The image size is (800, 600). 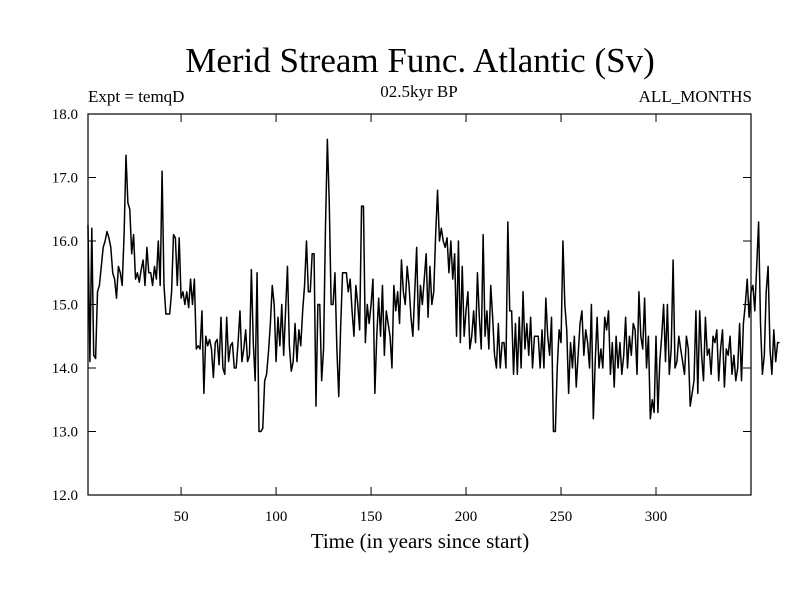 What do you see at coordinates (65, 496) in the screenshot?
I see `y-tick-label: 12.0` at bounding box center [65, 496].